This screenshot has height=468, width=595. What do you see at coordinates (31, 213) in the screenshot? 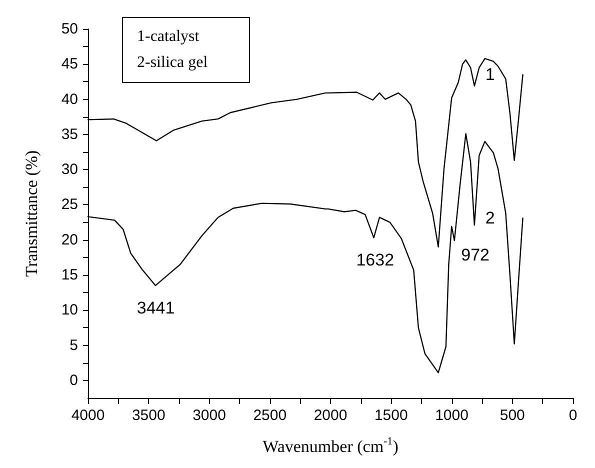
I see `y-axis-title: Transmittance (%)` at bounding box center [31, 213].